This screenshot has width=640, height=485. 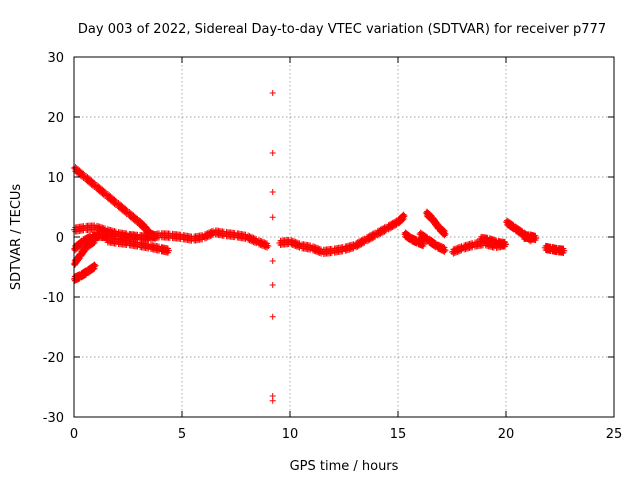 What do you see at coordinates (53, 358) in the screenshot?
I see `y-tick-label: -20` at bounding box center [53, 358].